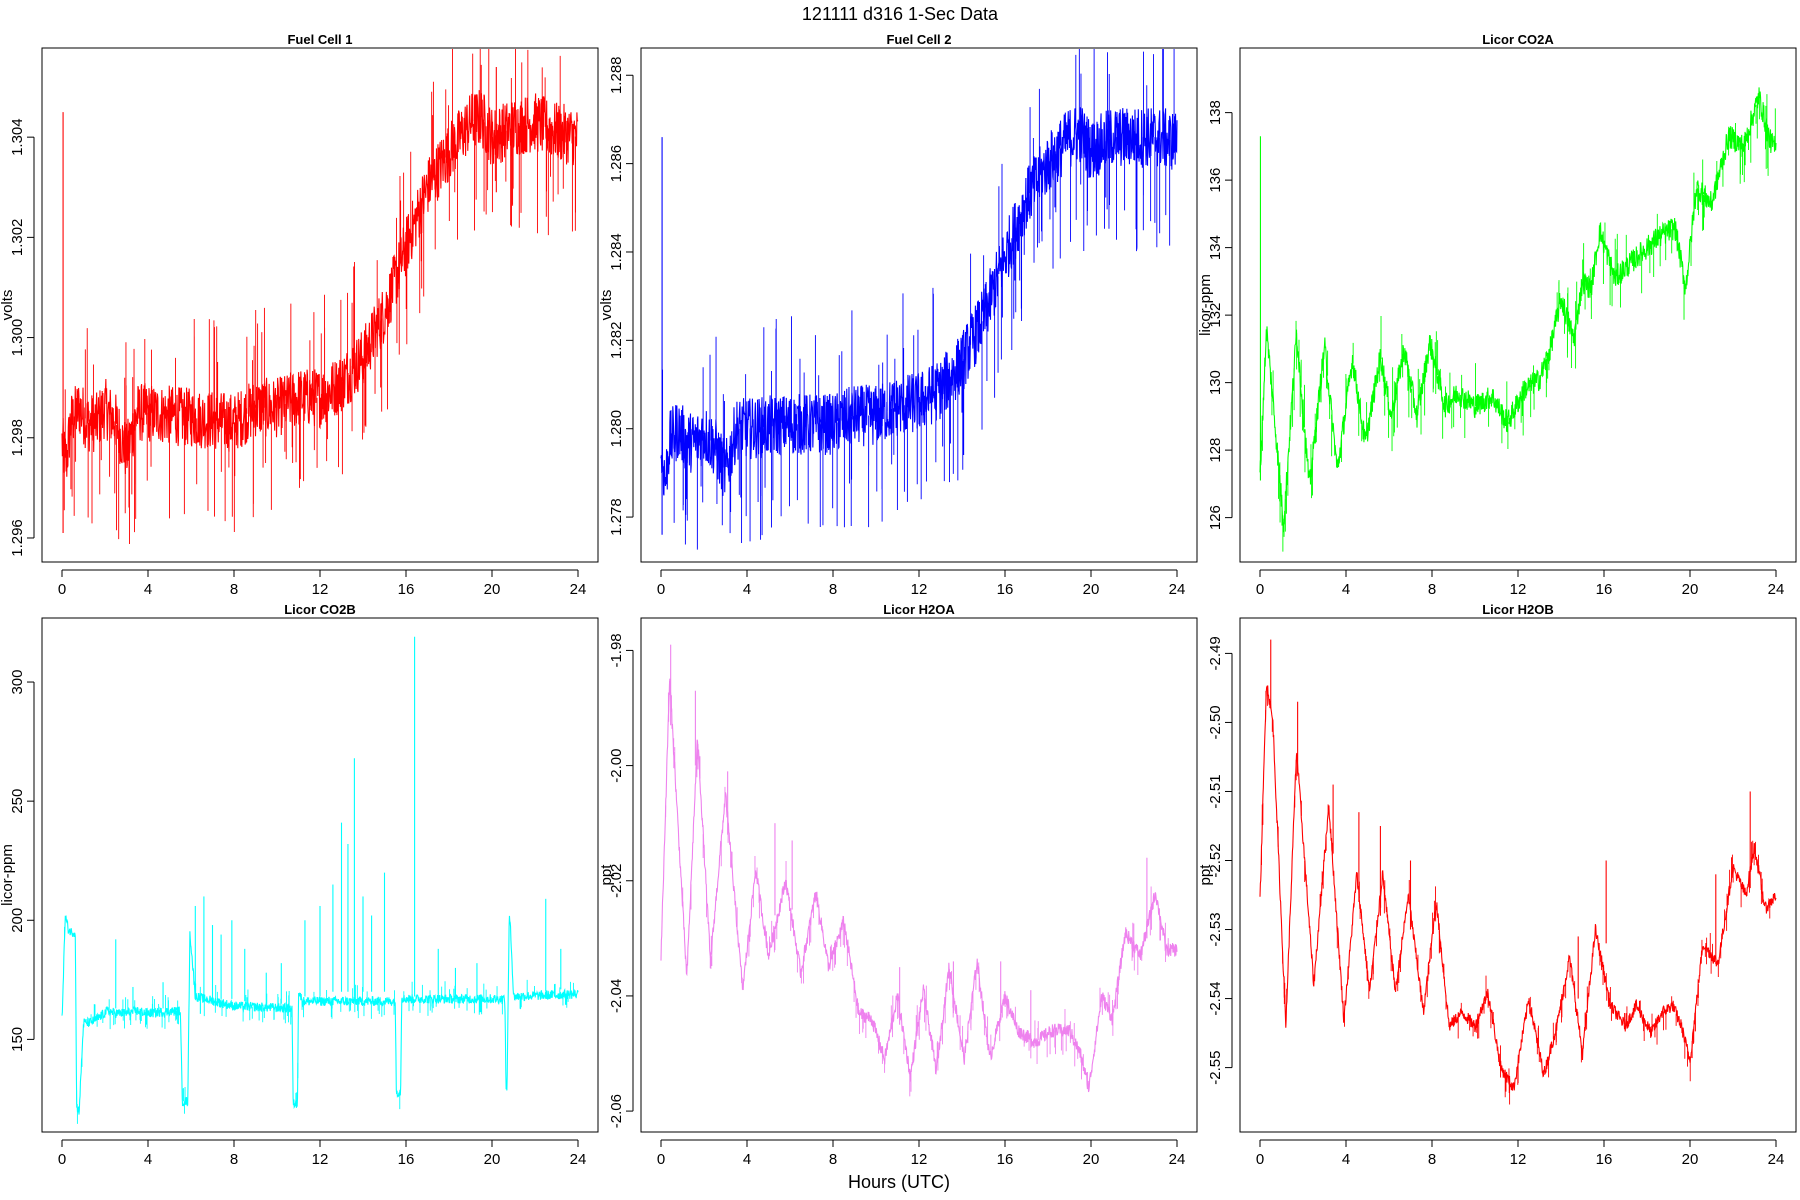 The image size is (1800, 1200). I want to click on y-tick-label: -2.53, so click(1215, 929).